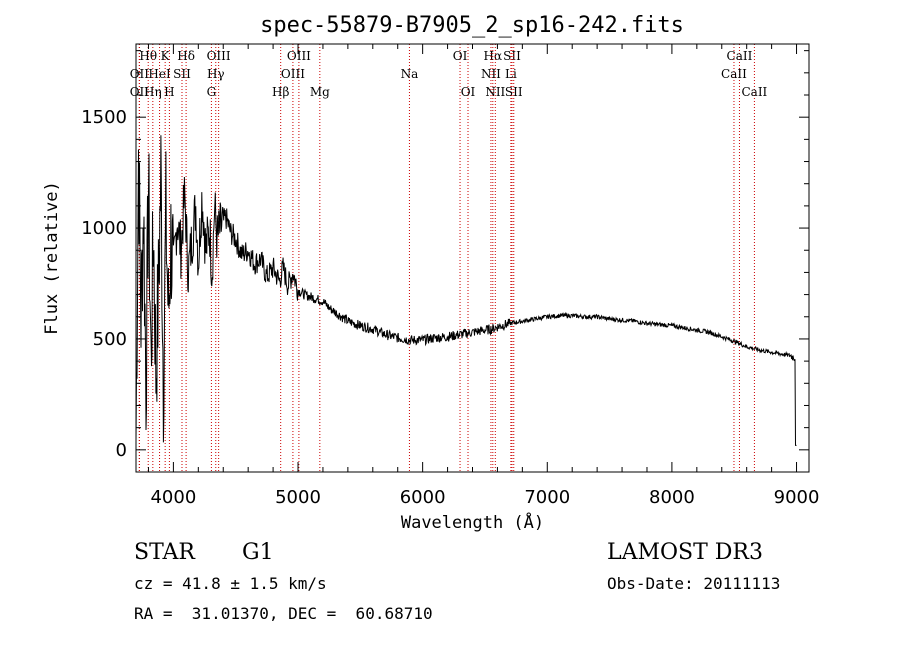 This screenshot has height=649, width=900. I want to click on y-tick-label: 0, so click(121, 450).